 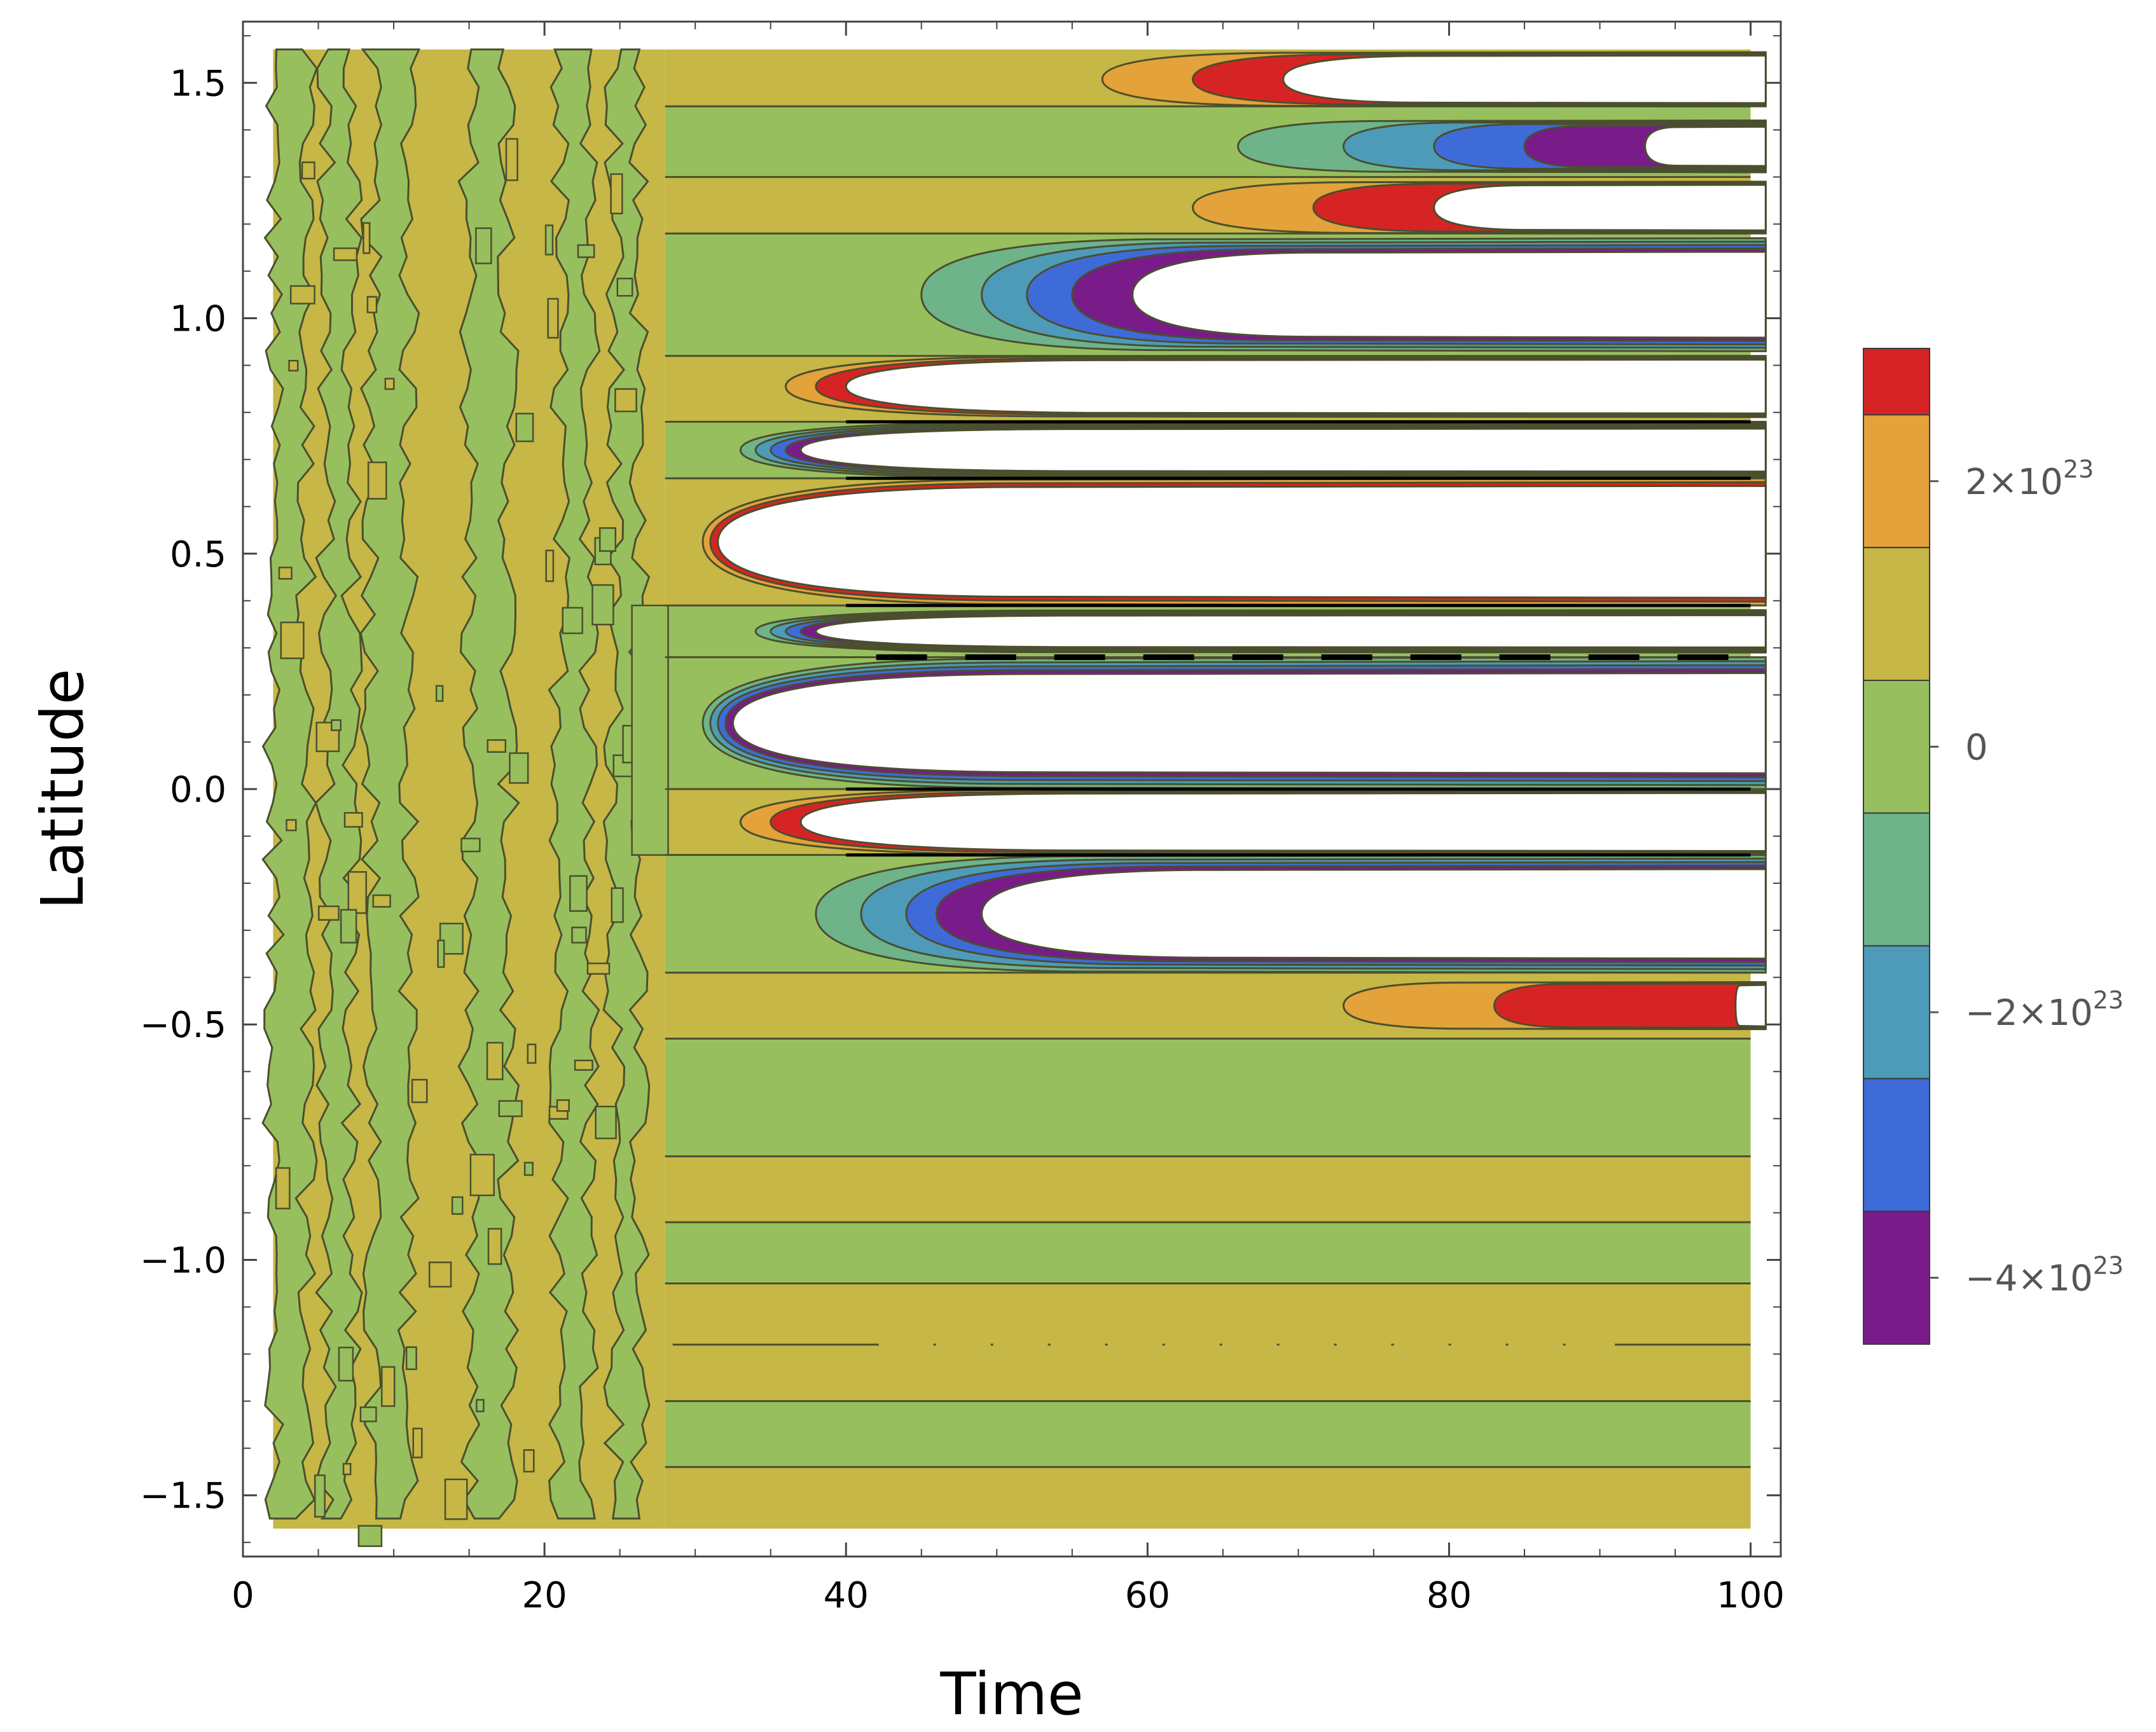 What do you see at coordinates (2108, 1266) in the screenshot?
I see `colorbar-label-exponent: 23` at bounding box center [2108, 1266].